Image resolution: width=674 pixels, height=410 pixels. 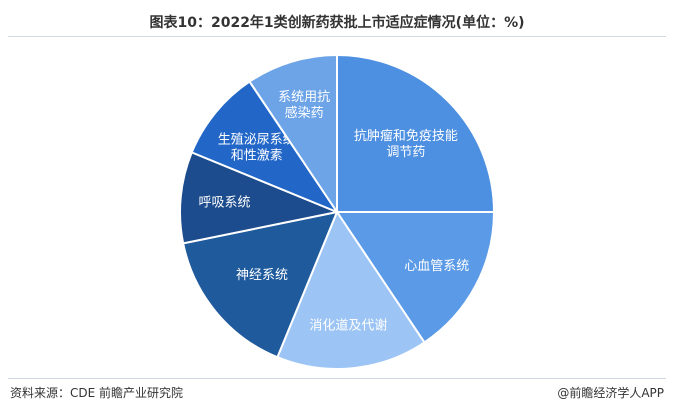 I want to click on slice-label: 生殖泌尿系统和性激素, so click(x=257, y=147).